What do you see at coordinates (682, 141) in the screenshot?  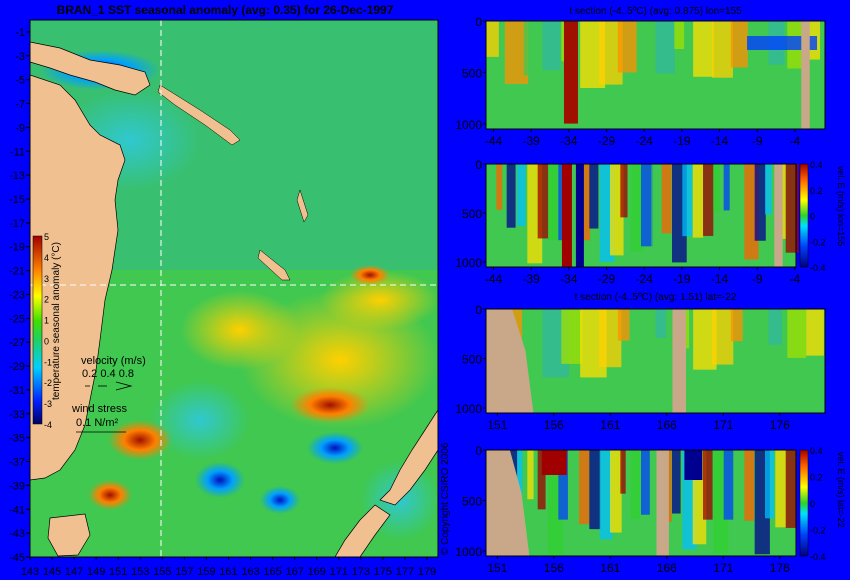 I see `section-x-tick-label: -19` at bounding box center [682, 141].